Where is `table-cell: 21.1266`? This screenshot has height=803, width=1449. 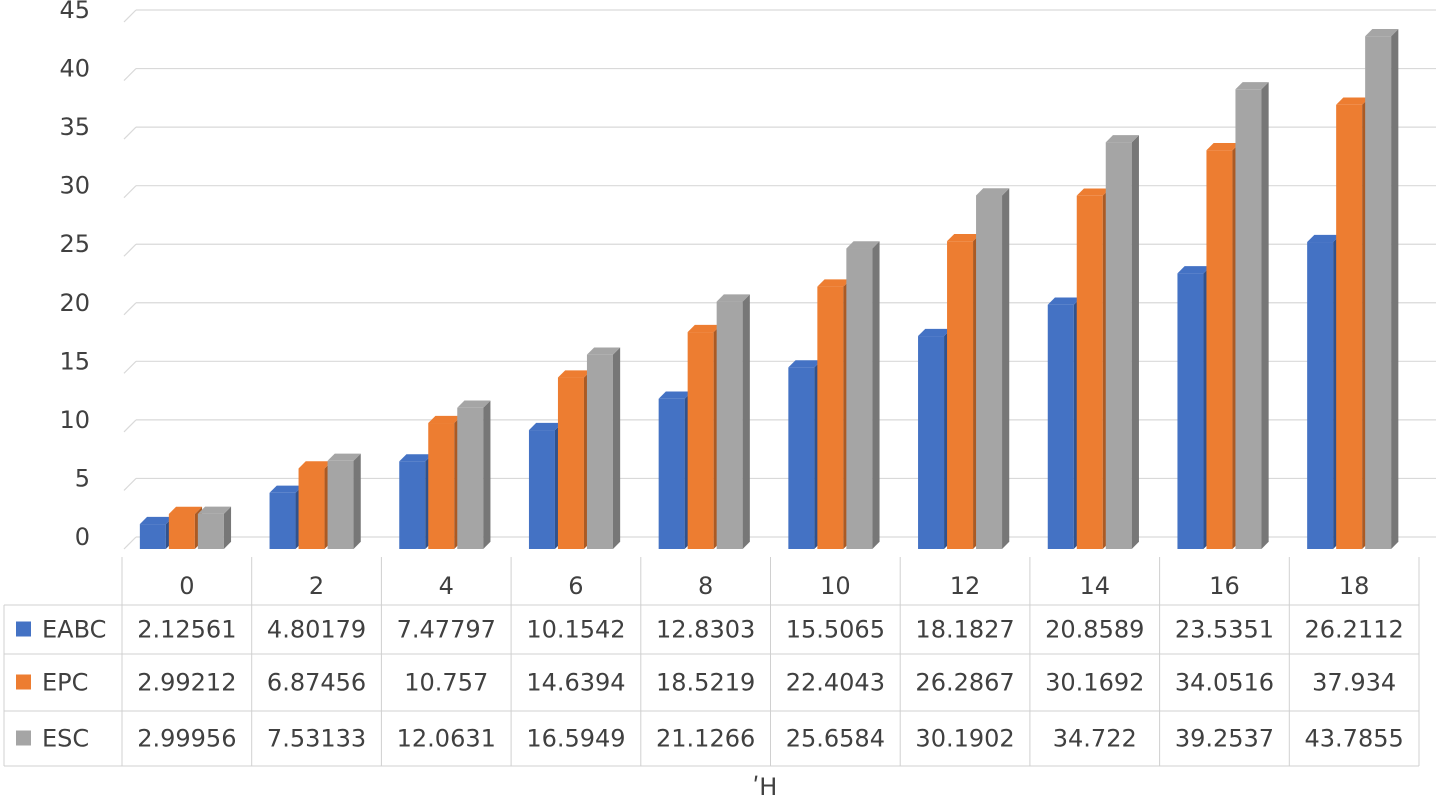 table-cell: 21.1266 is located at coordinates (705, 739).